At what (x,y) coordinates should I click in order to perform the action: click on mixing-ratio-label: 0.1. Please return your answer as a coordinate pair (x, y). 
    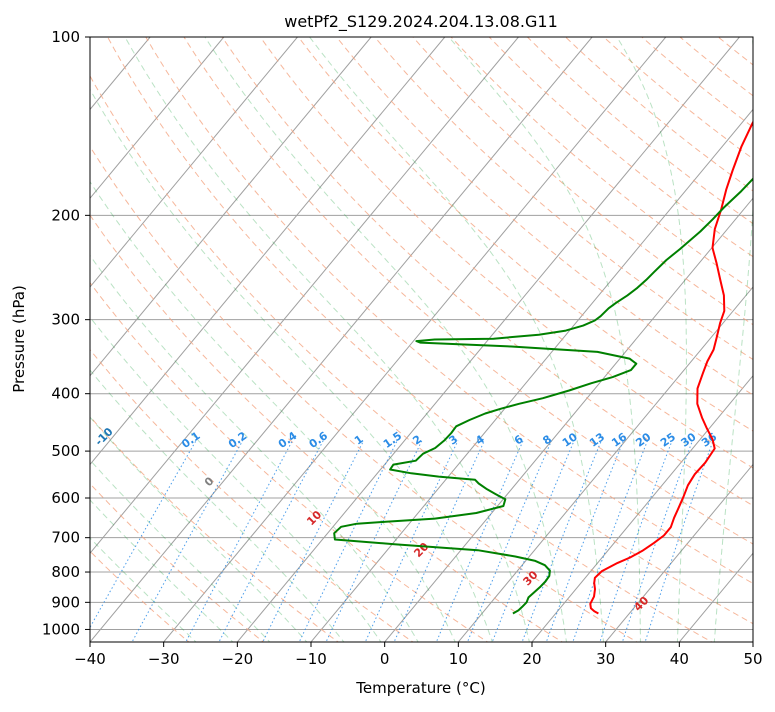
    Looking at the image, I should click on (190, 440).